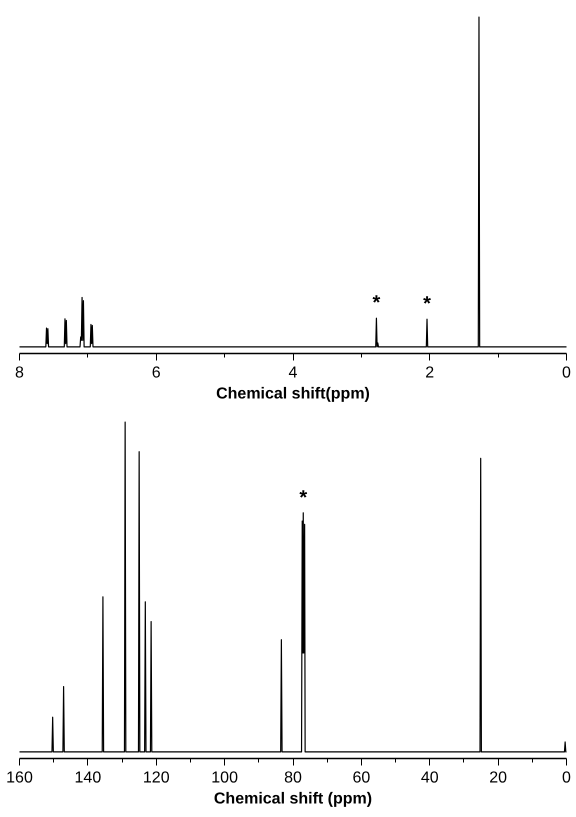  I want to click on x-tick-label: 2, so click(429, 373).